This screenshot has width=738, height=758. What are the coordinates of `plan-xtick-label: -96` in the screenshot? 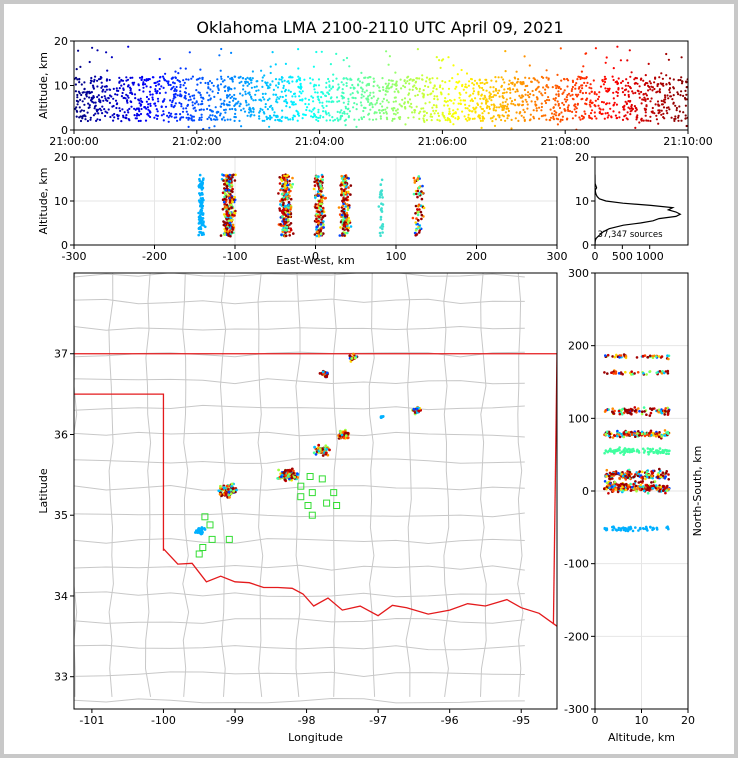 It's located at (450, 720).